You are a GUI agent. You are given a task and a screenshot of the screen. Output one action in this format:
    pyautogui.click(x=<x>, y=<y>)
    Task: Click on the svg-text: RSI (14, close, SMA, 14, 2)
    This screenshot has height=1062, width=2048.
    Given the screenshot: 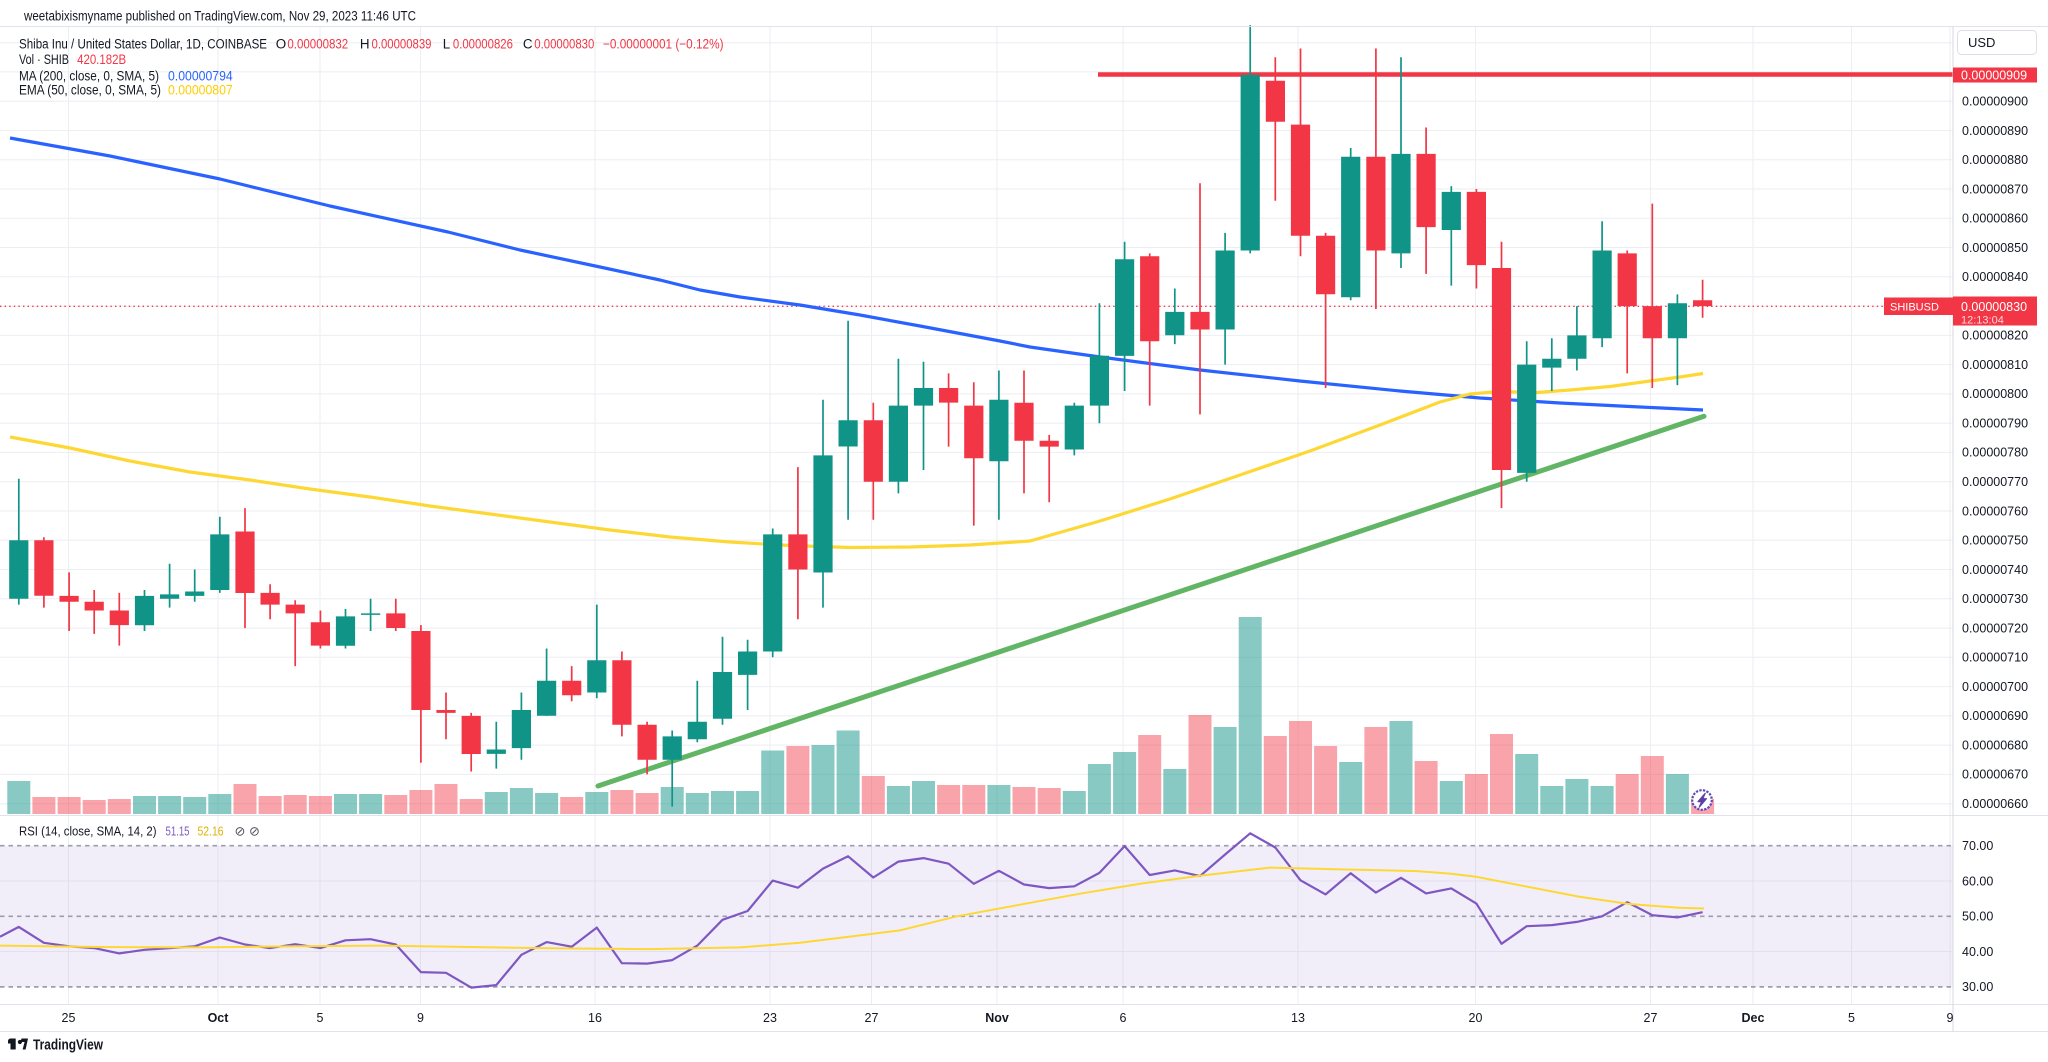 What is the action you would take?
    pyautogui.click(x=88, y=830)
    